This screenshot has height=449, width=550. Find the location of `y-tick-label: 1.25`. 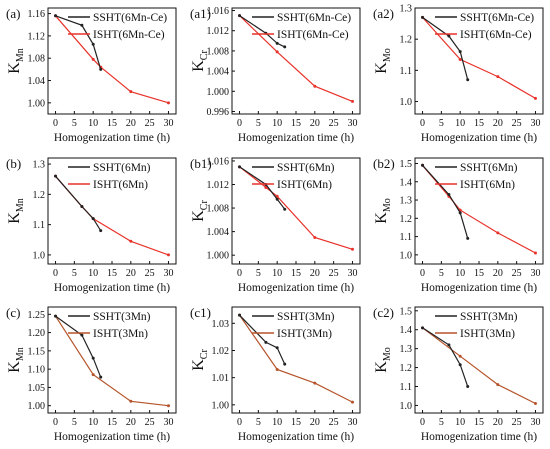

y-tick-label: 1.25 is located at coordinates (37, 315).